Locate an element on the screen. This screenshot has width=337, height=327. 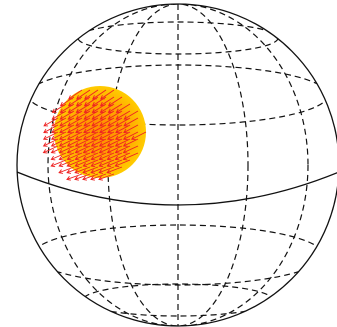
arrows is located at coordinates (94, 135).